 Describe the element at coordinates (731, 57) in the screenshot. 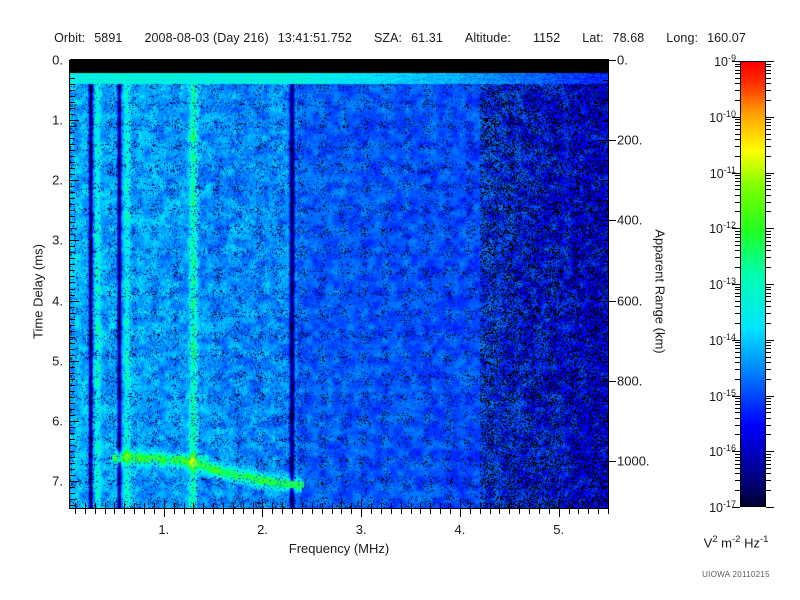

I see `colorbar-tick-exponent: -9` at that location.